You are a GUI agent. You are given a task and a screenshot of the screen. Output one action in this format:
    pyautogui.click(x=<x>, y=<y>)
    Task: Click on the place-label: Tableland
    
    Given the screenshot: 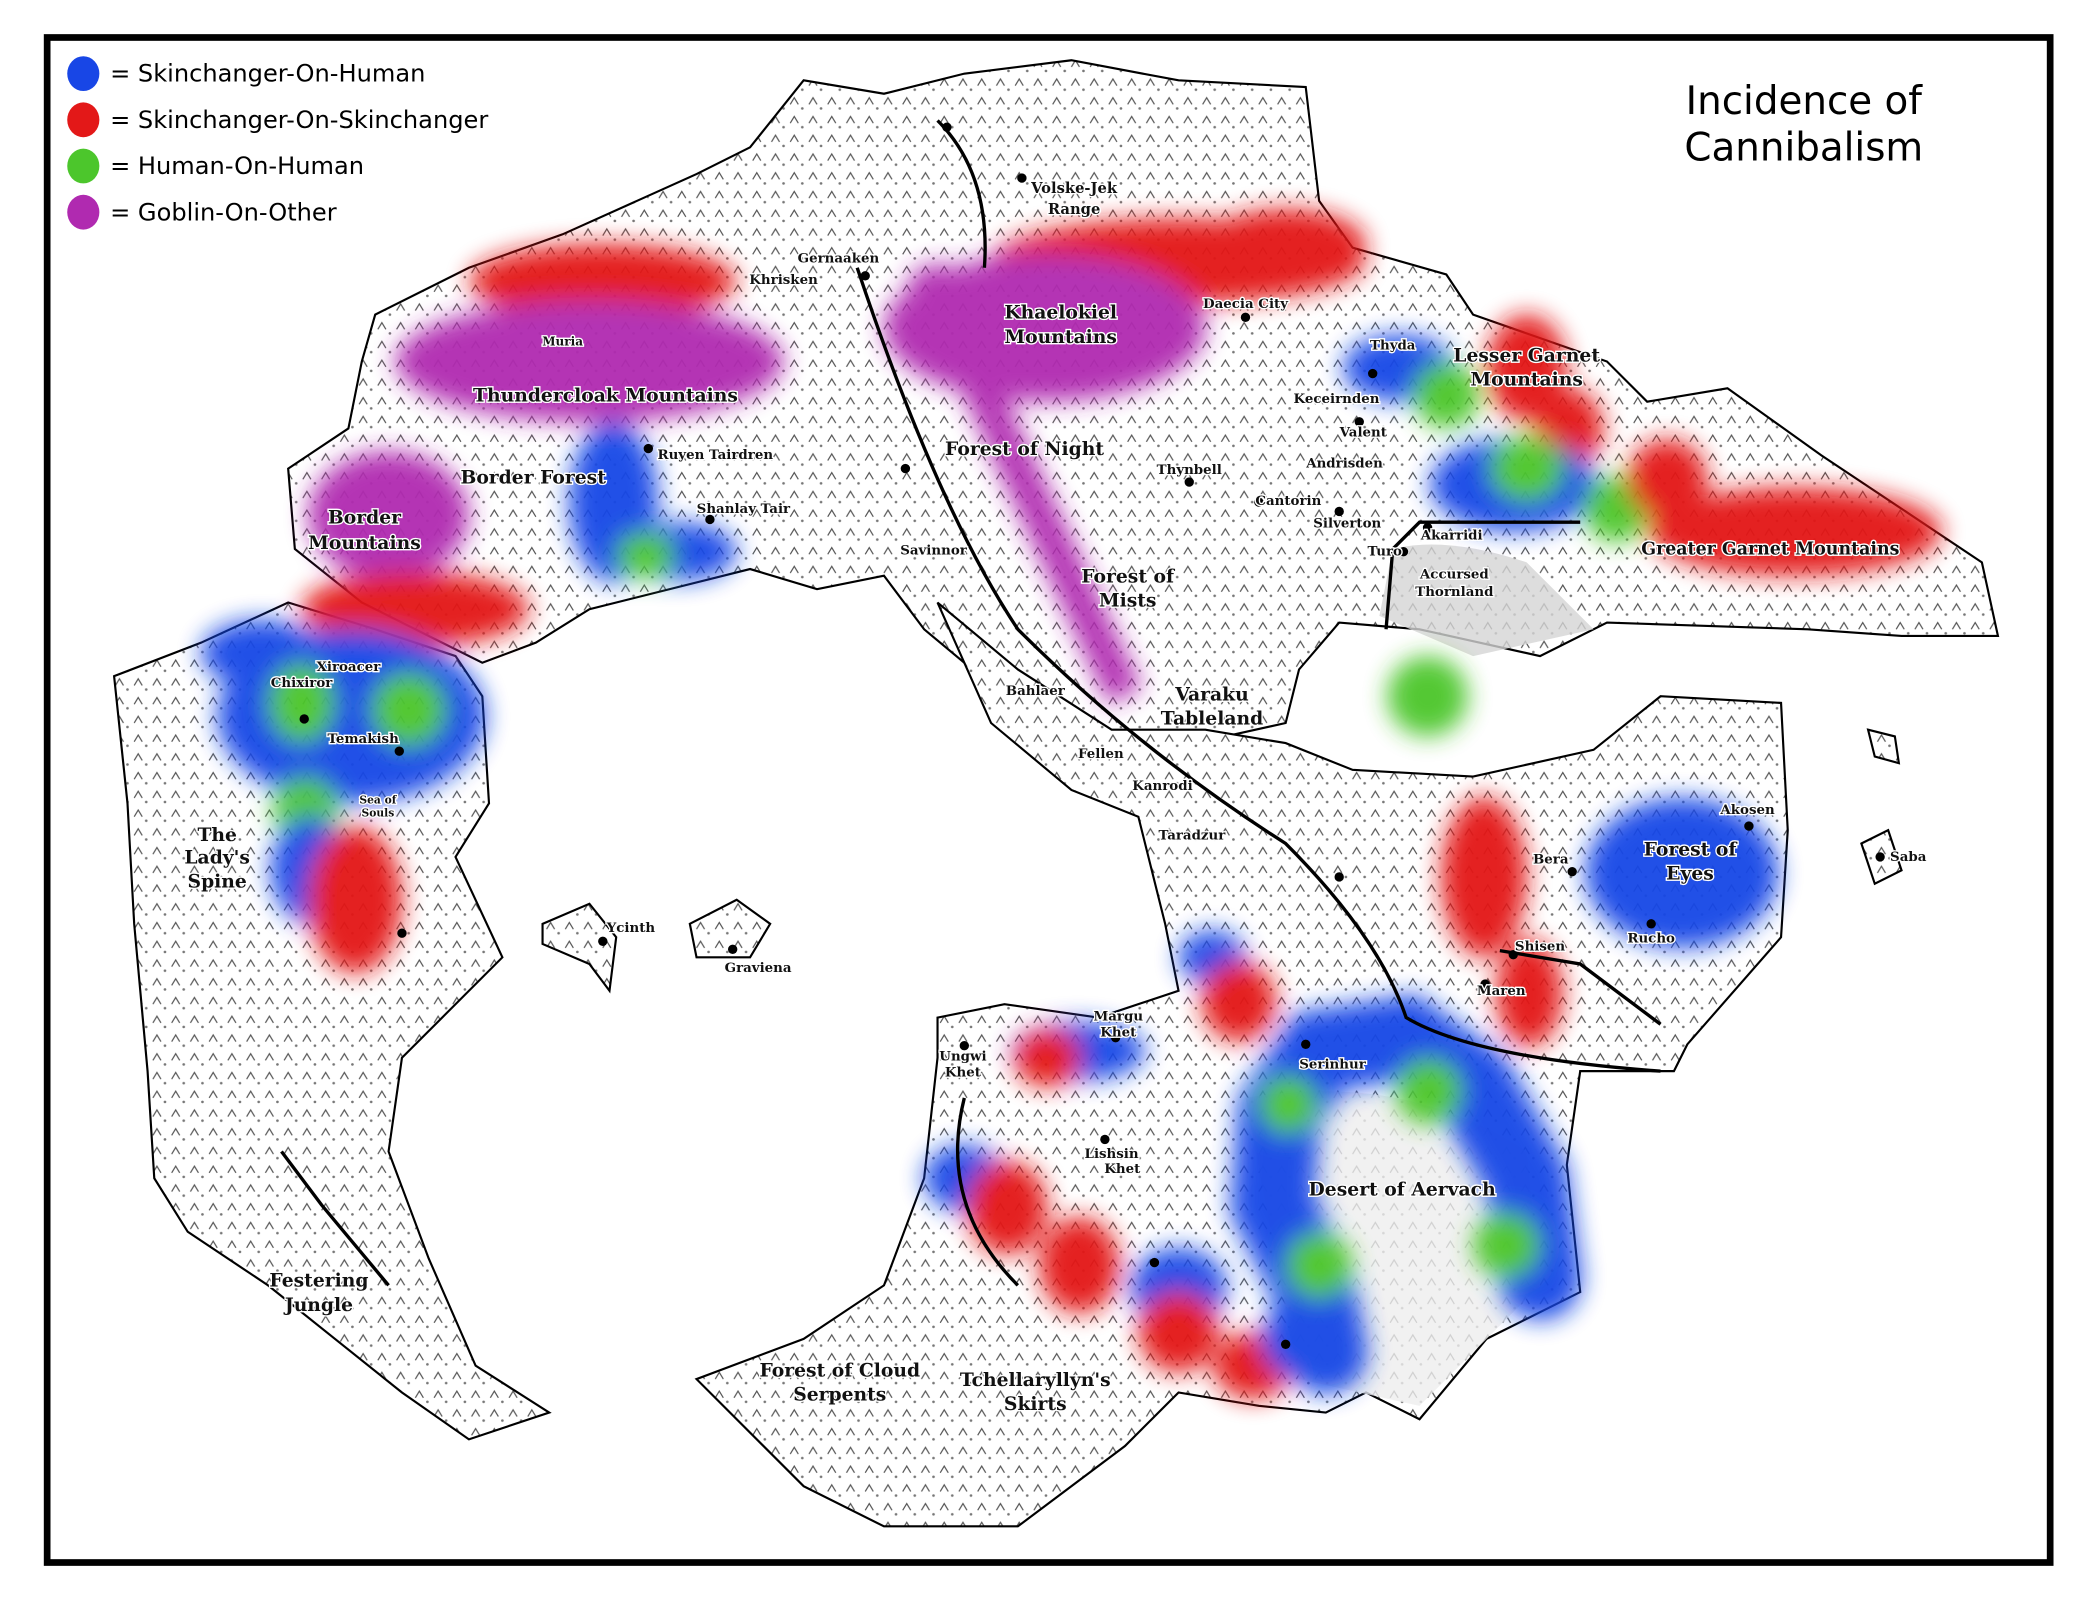 What is the action you would take?
    pyautogui.click(x=1212, y=718)
    